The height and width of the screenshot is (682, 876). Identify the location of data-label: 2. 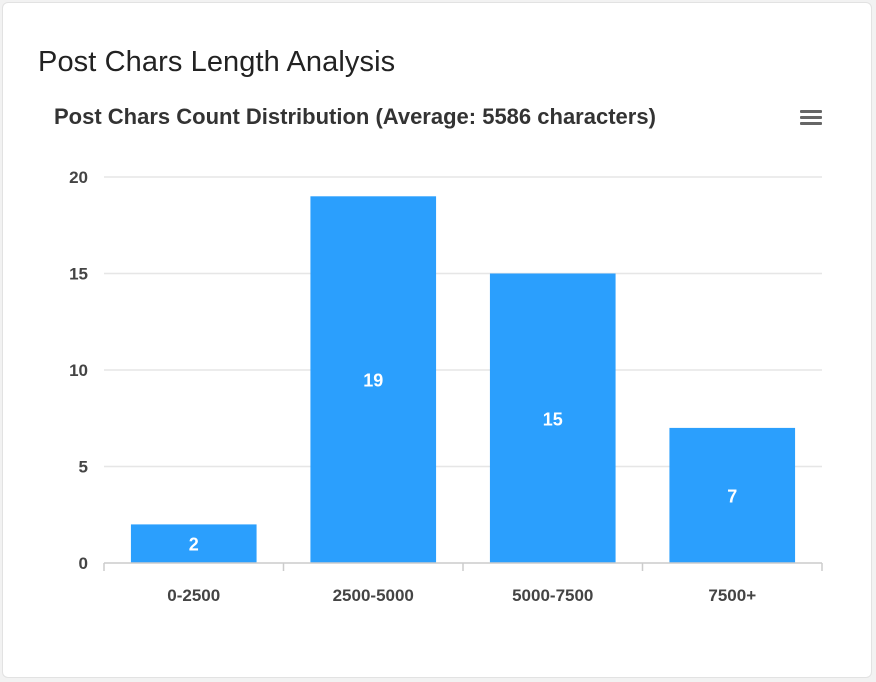
(194, 545).